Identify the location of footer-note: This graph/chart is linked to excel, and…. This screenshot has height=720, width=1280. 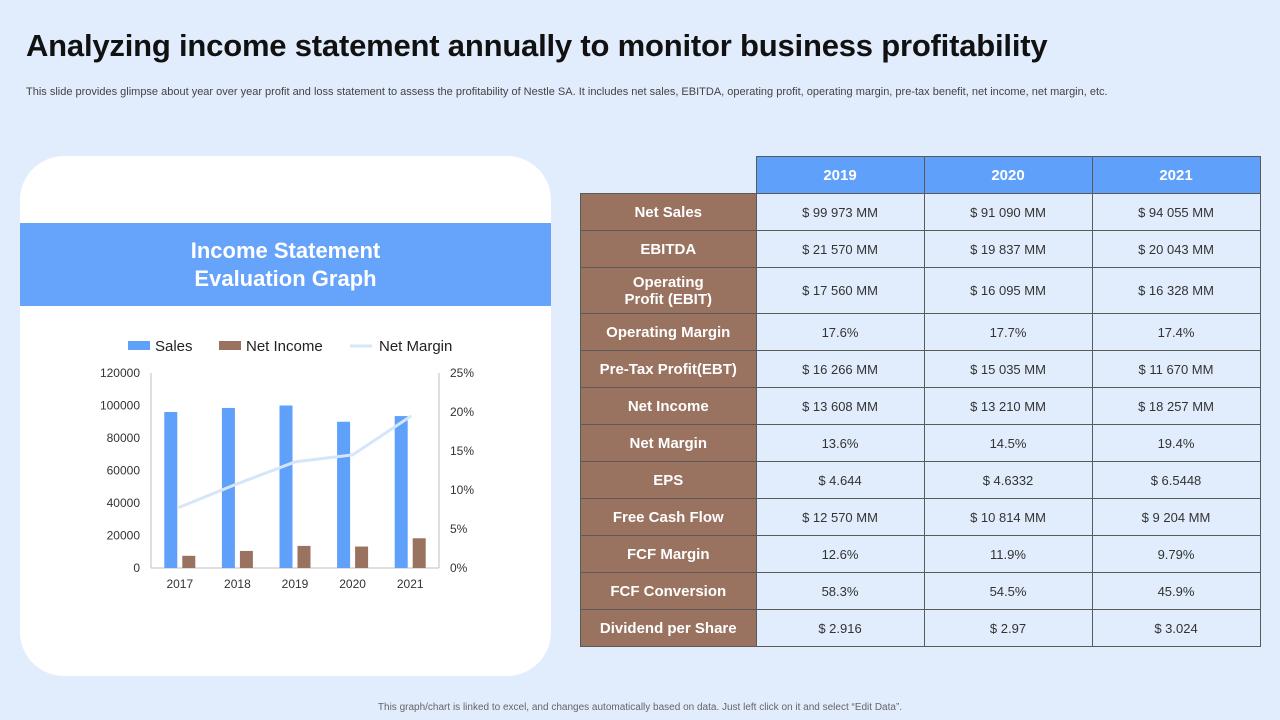
(640, 707).